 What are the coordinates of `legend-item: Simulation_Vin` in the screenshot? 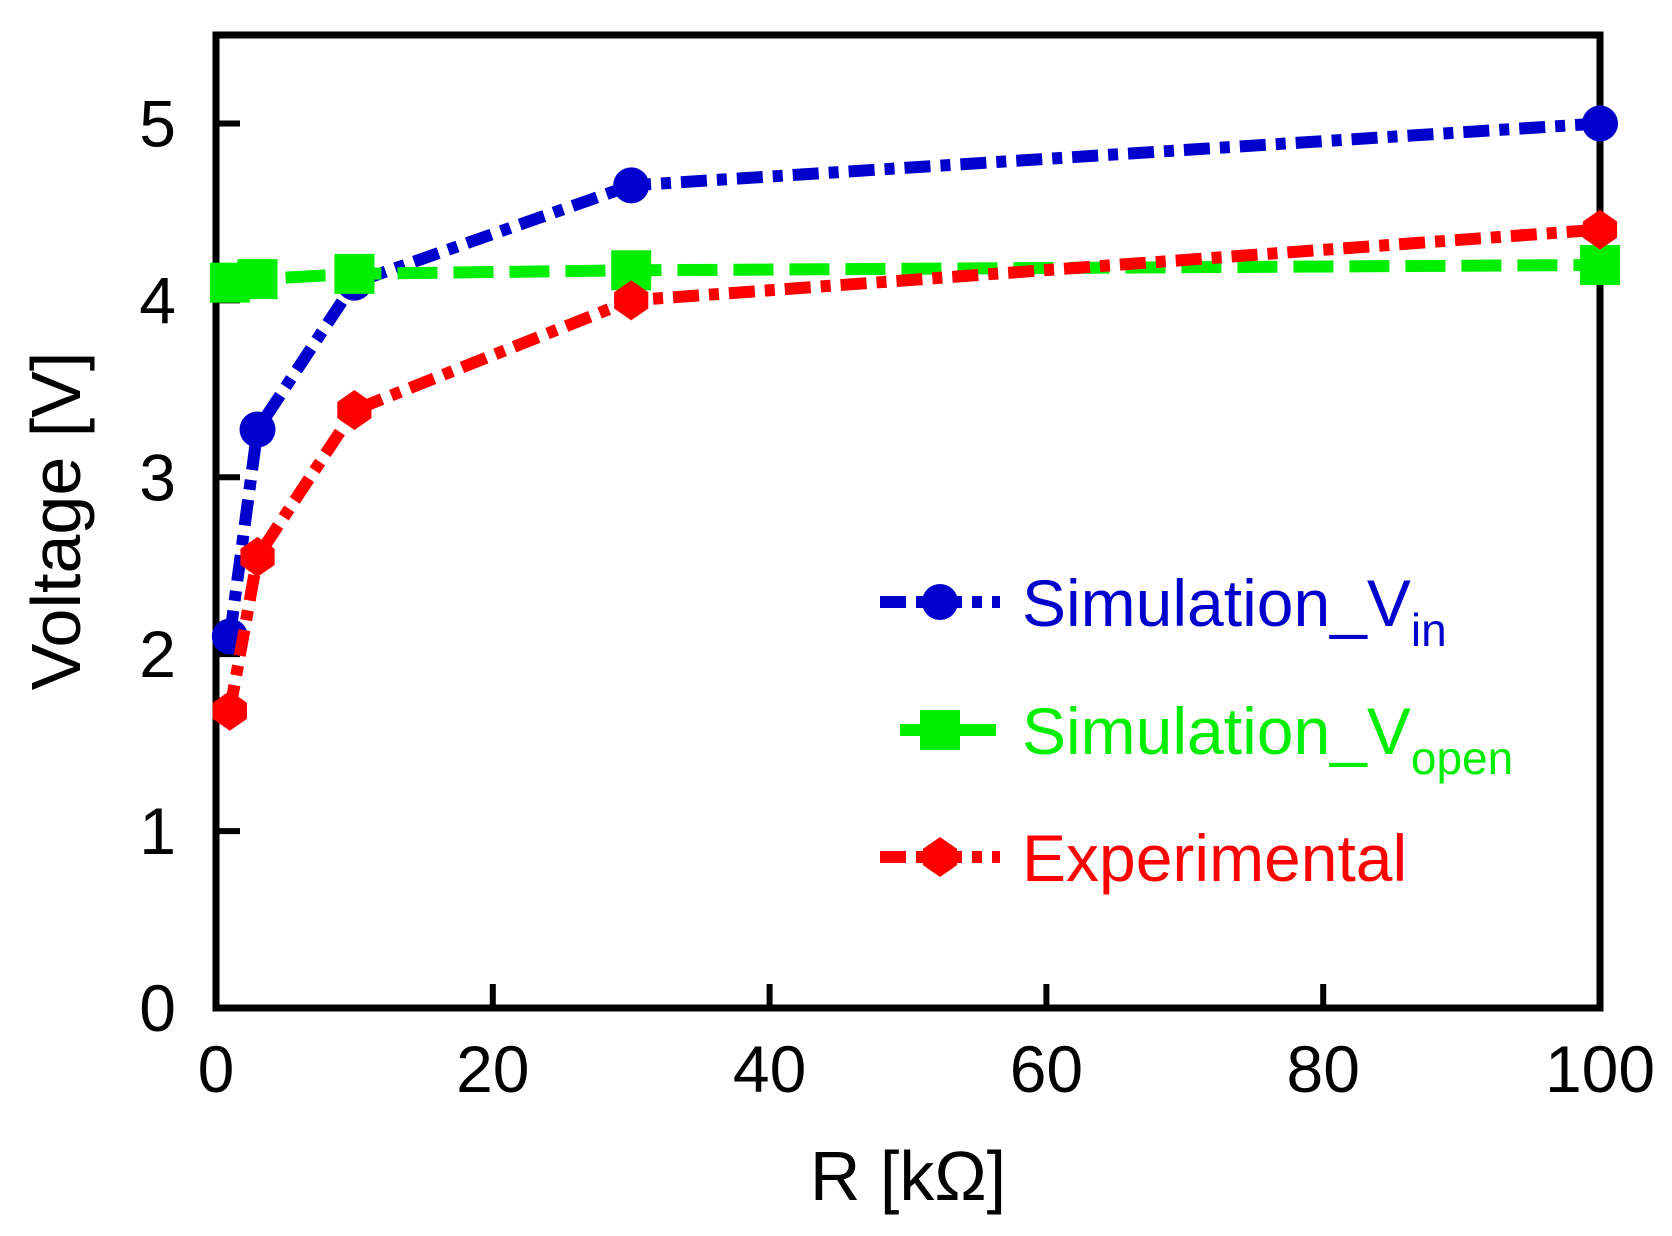 It's located at (1163, 611).